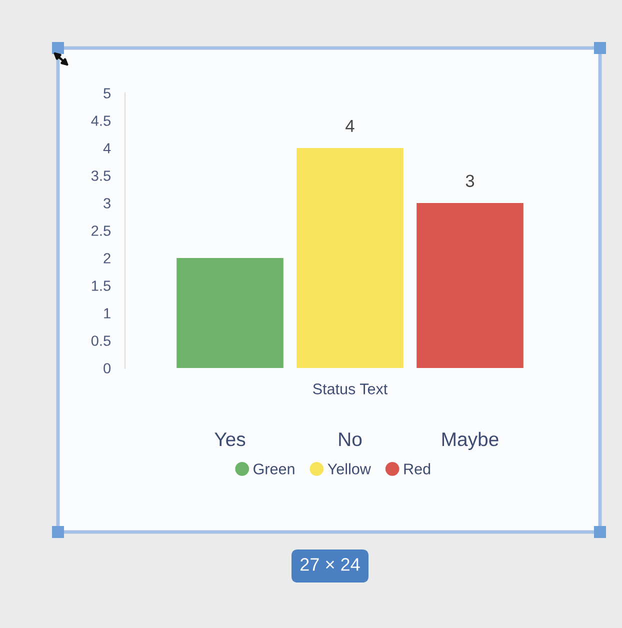  What do you see at coordinates (470, 181) in the screenshot?
I see `data-label: 3` at bounding box center [470, 181].